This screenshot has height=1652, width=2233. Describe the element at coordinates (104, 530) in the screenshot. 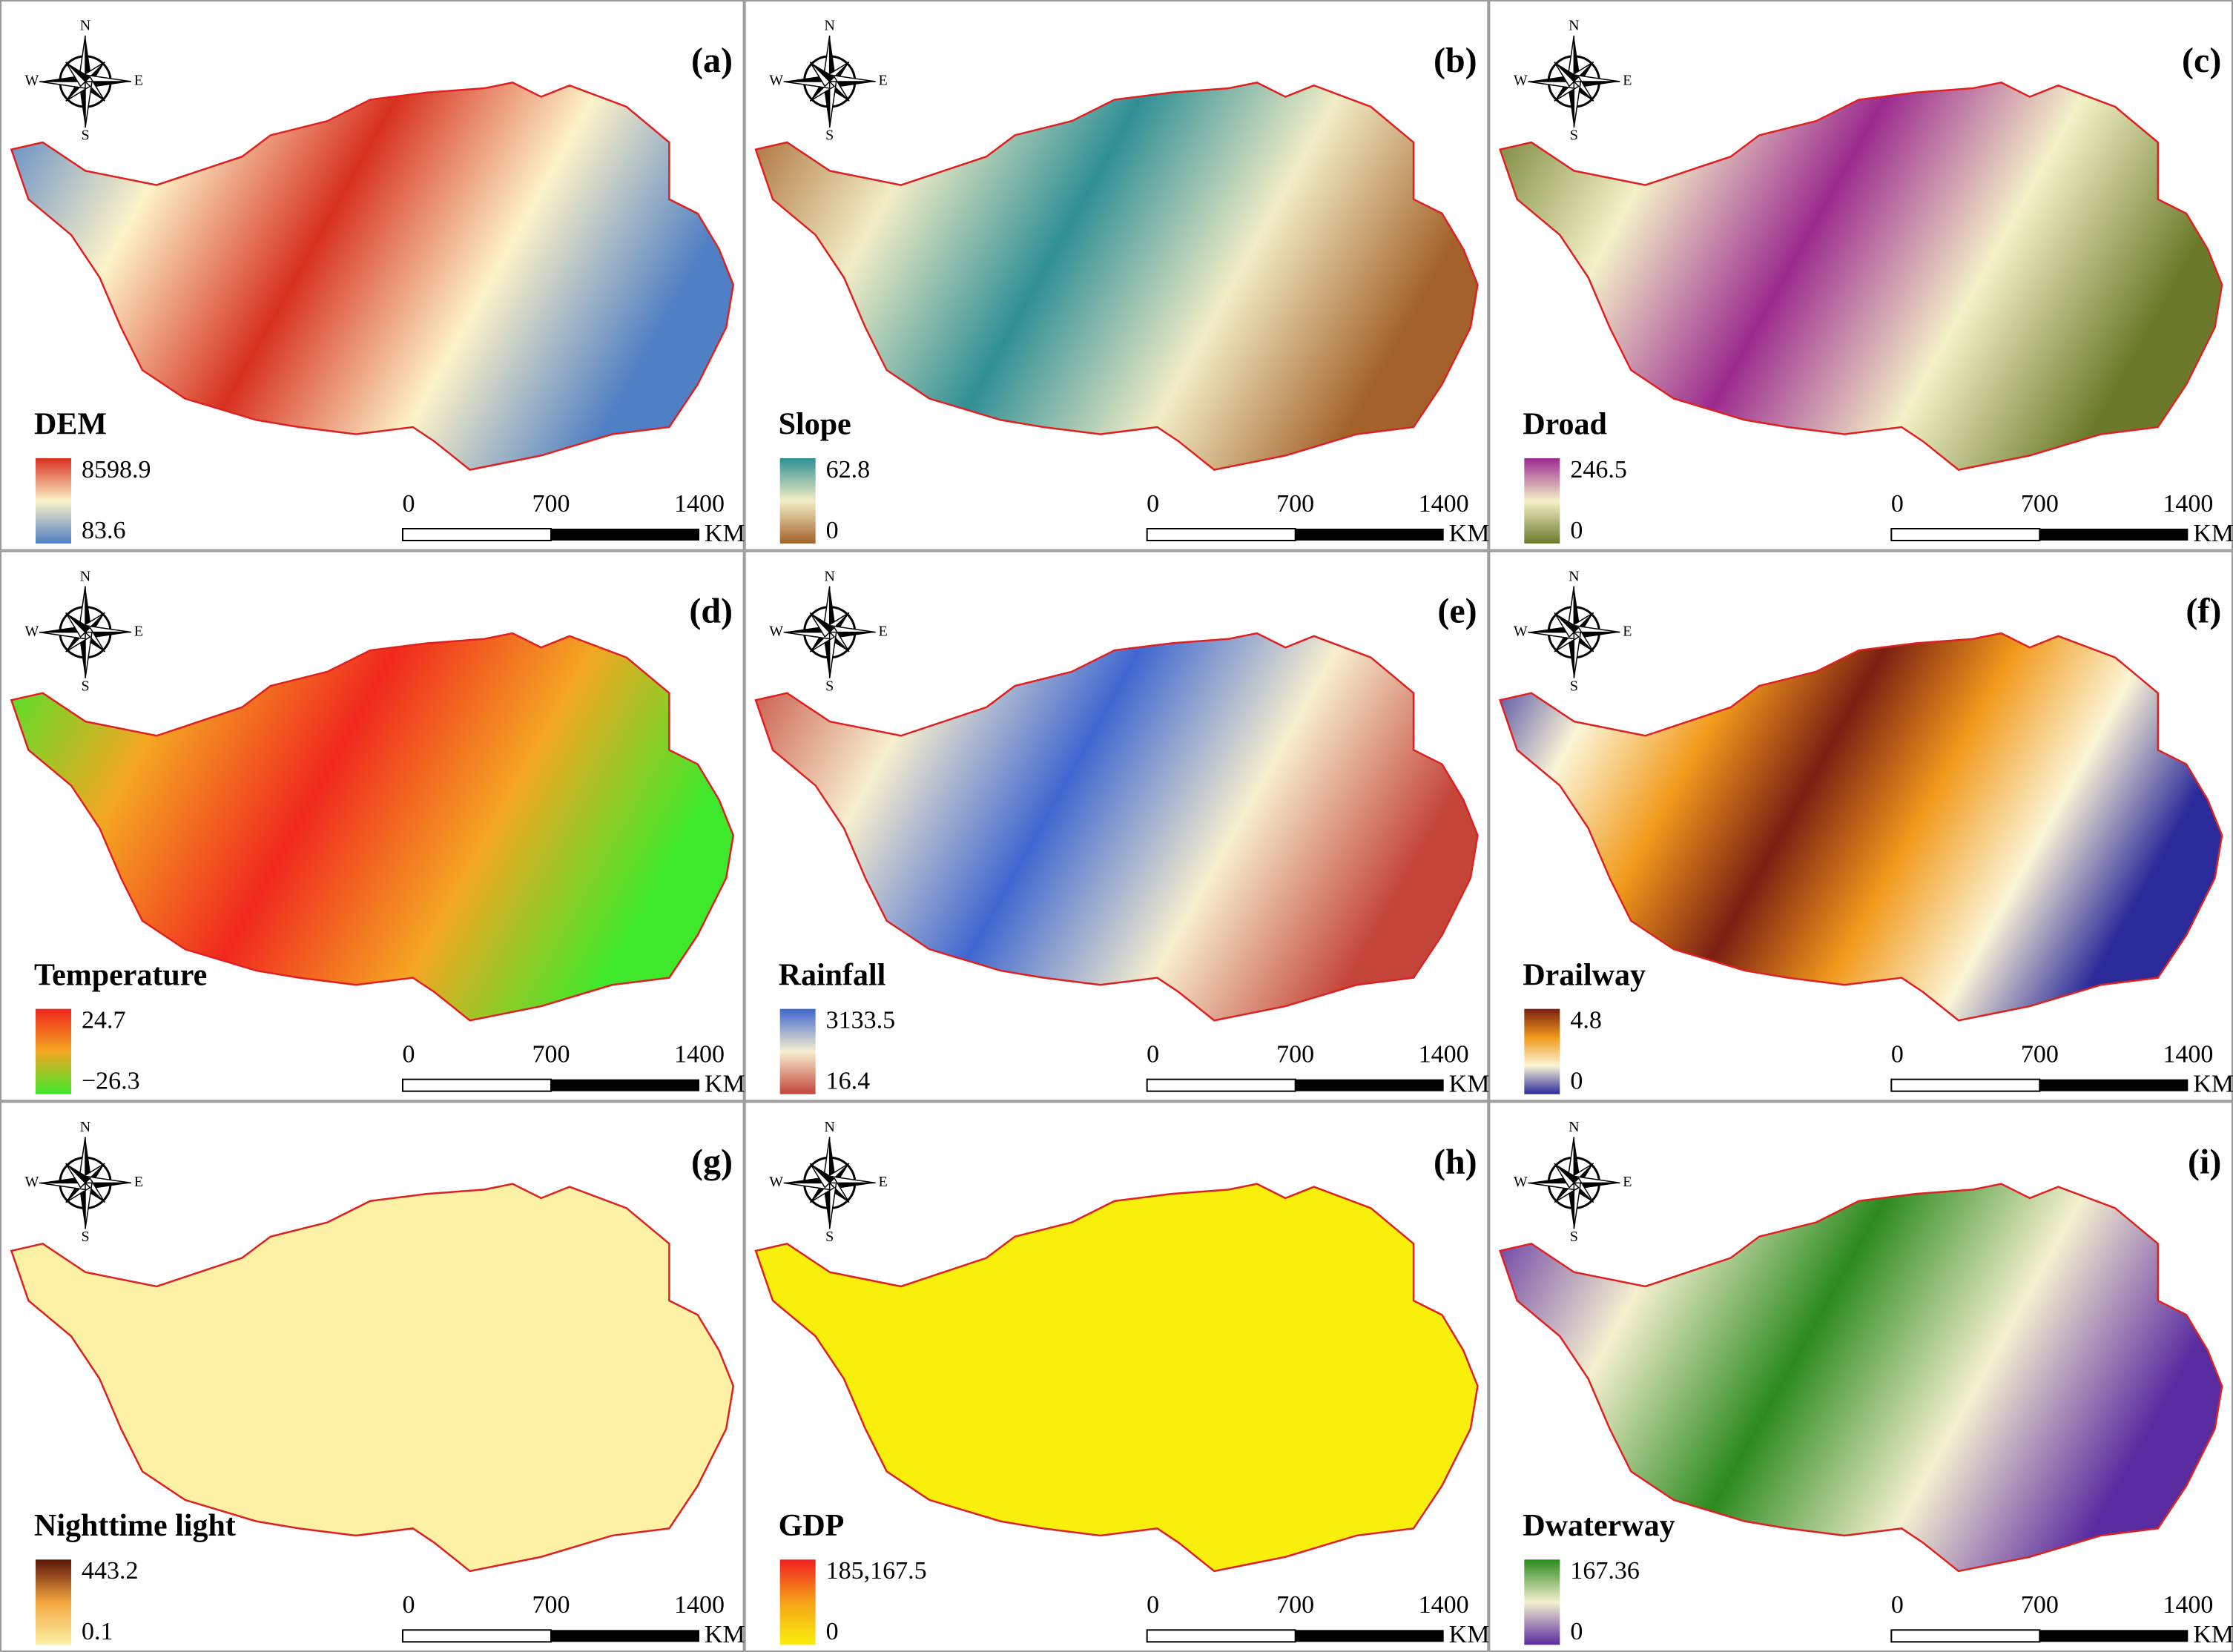

I see `legend-min: 83.6` at that location.